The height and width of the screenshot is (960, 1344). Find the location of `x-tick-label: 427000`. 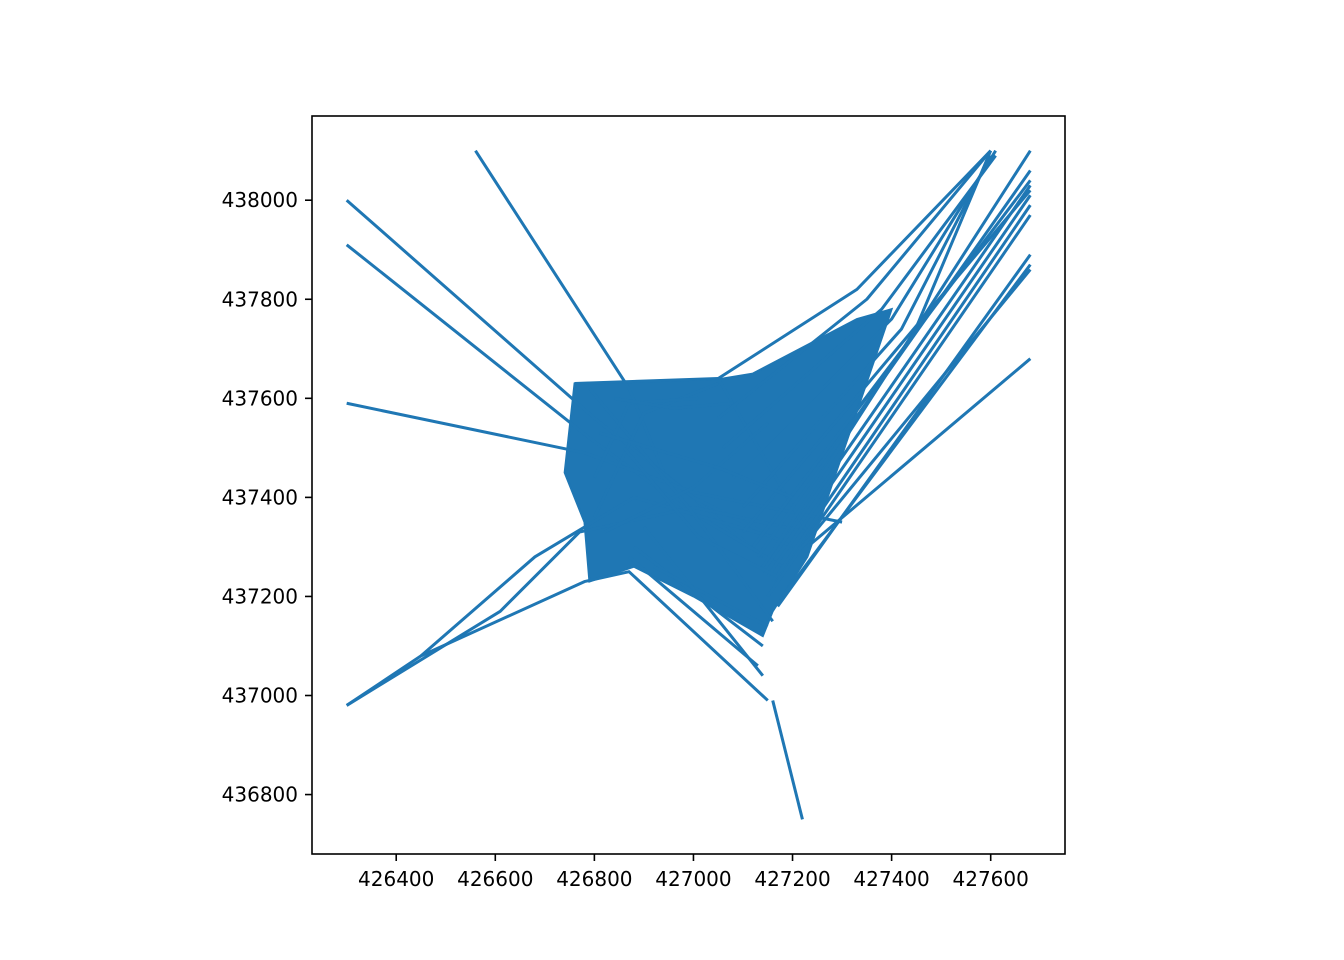

x-tick-label: 427000 is located at coordinates (693, 879).